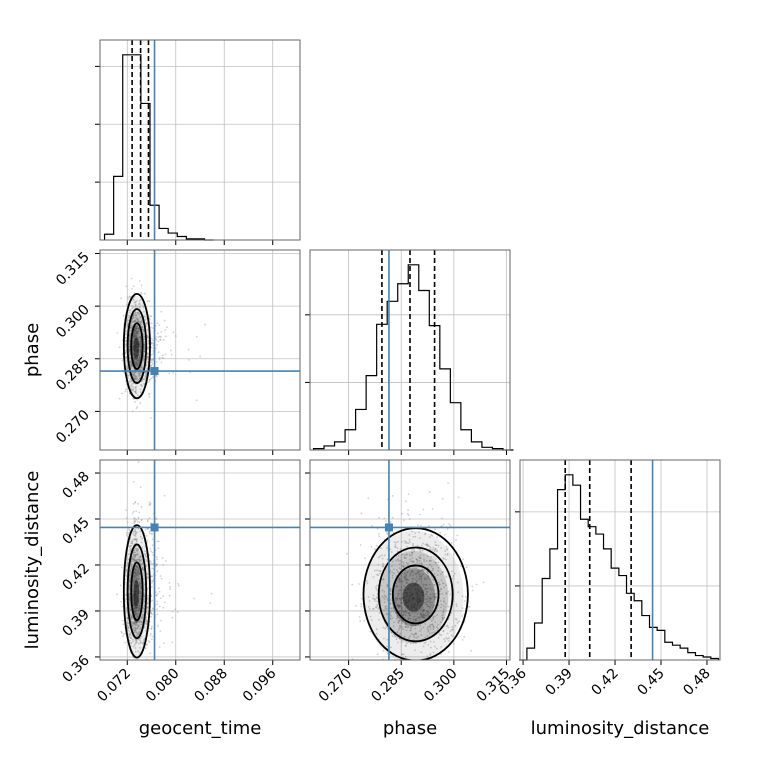 The image size is (760, 760). What do you see at coordinates (75, 485) in the screenshot?
I see `y-tick-label: 0.48` at bounding box center [75, 485].